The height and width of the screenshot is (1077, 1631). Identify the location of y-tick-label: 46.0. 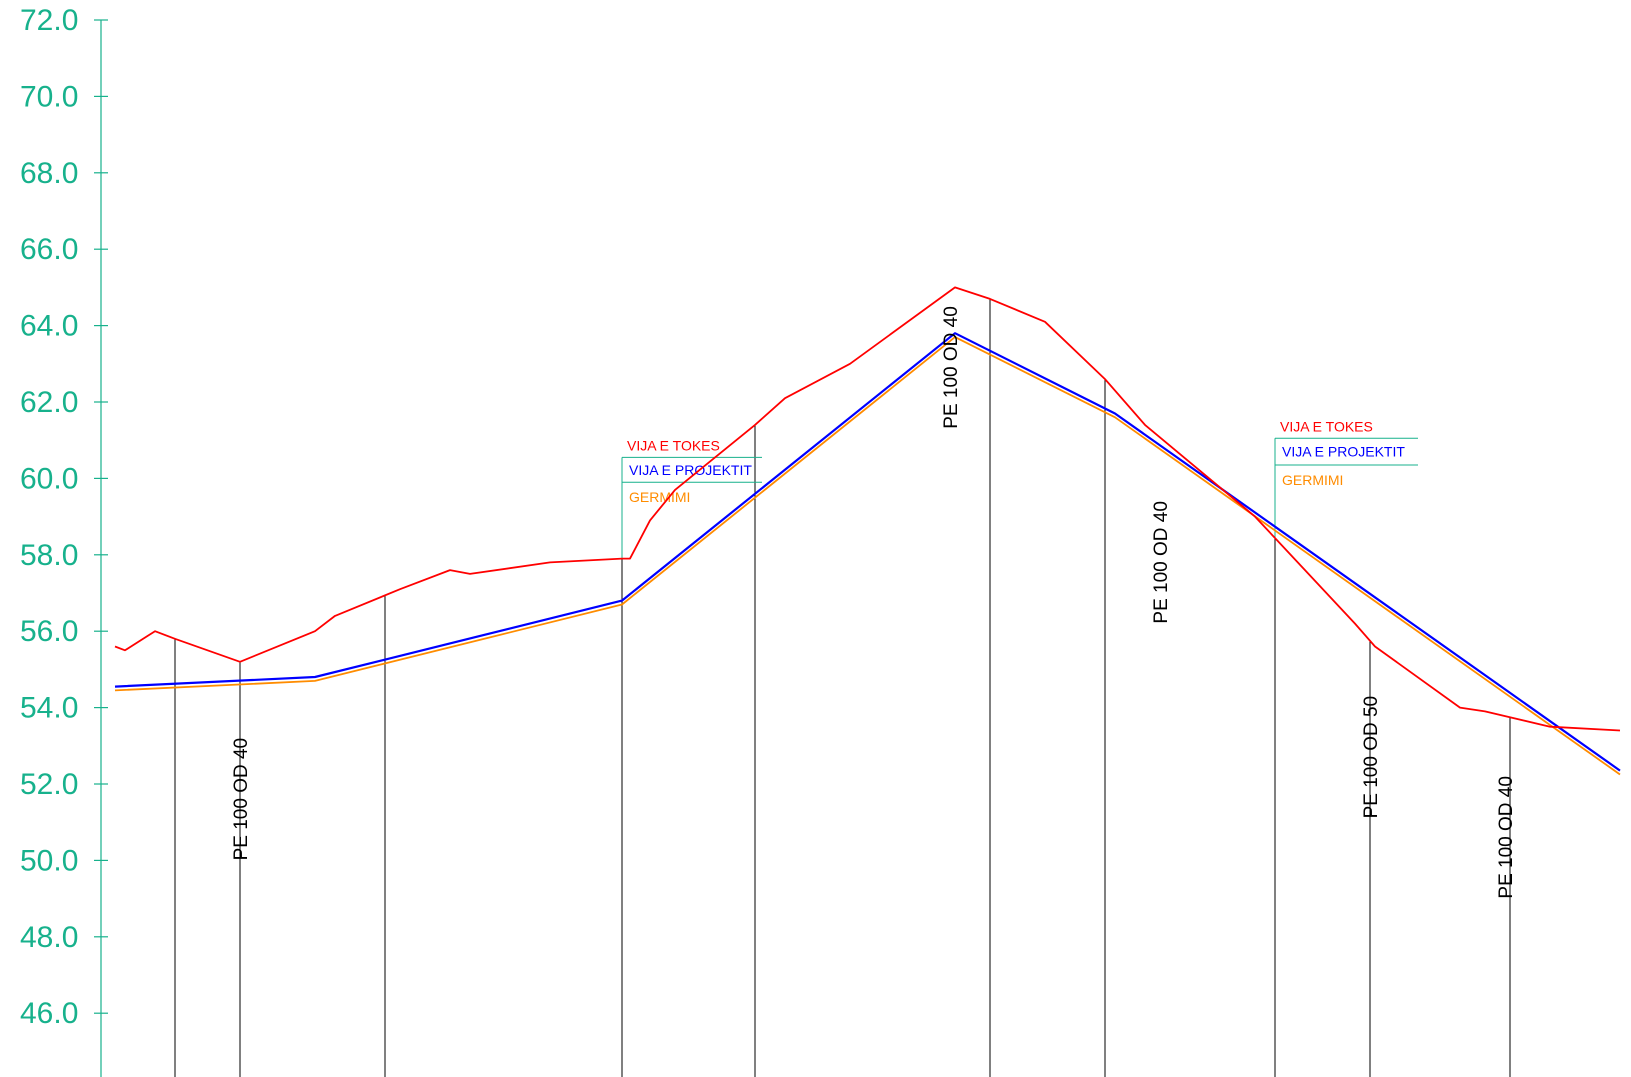
(49, 1013).